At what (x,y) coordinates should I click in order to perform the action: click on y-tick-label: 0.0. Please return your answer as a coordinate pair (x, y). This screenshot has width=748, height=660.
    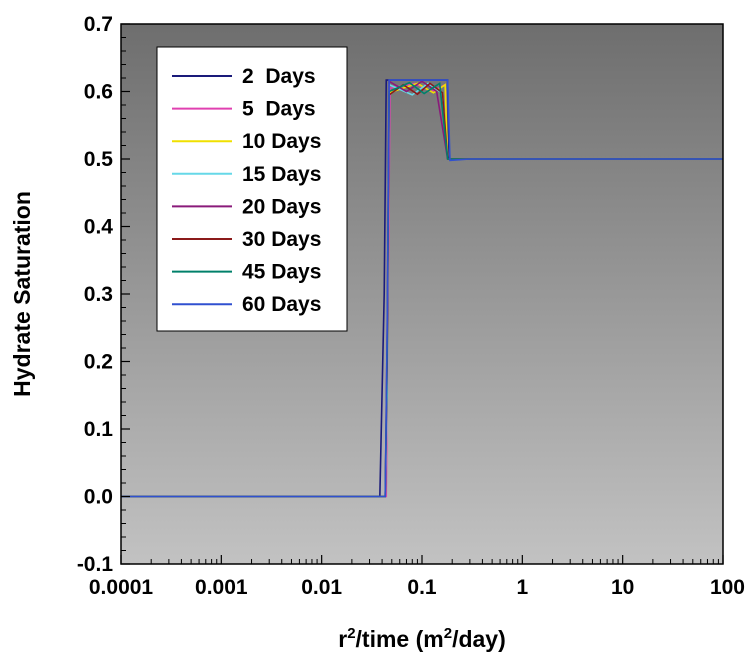
    Looking at the image, I should click on (98, 497).